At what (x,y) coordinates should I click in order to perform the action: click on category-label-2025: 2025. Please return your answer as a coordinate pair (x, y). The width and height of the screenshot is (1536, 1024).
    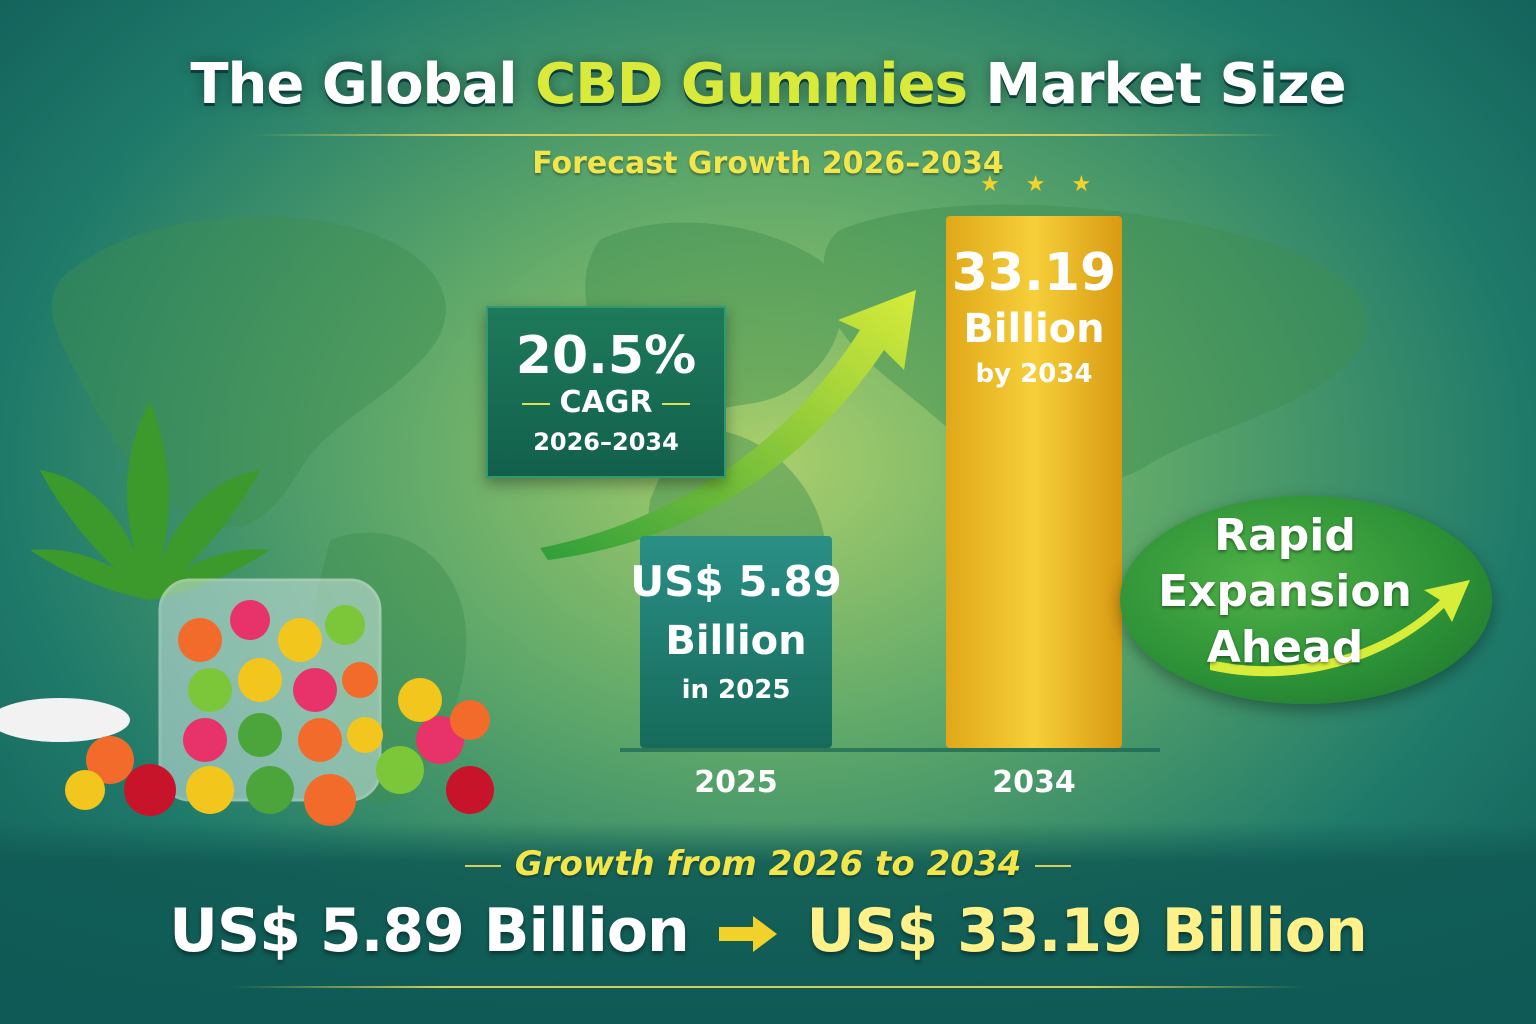
    Looking at the image, I should click on (736, 782).